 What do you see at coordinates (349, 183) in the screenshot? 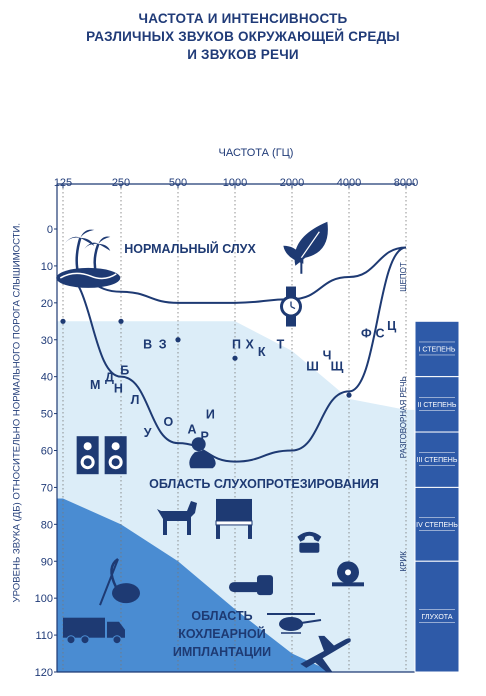
I see `x-tick-label-5: 4000` at bounding box center [349, 183].